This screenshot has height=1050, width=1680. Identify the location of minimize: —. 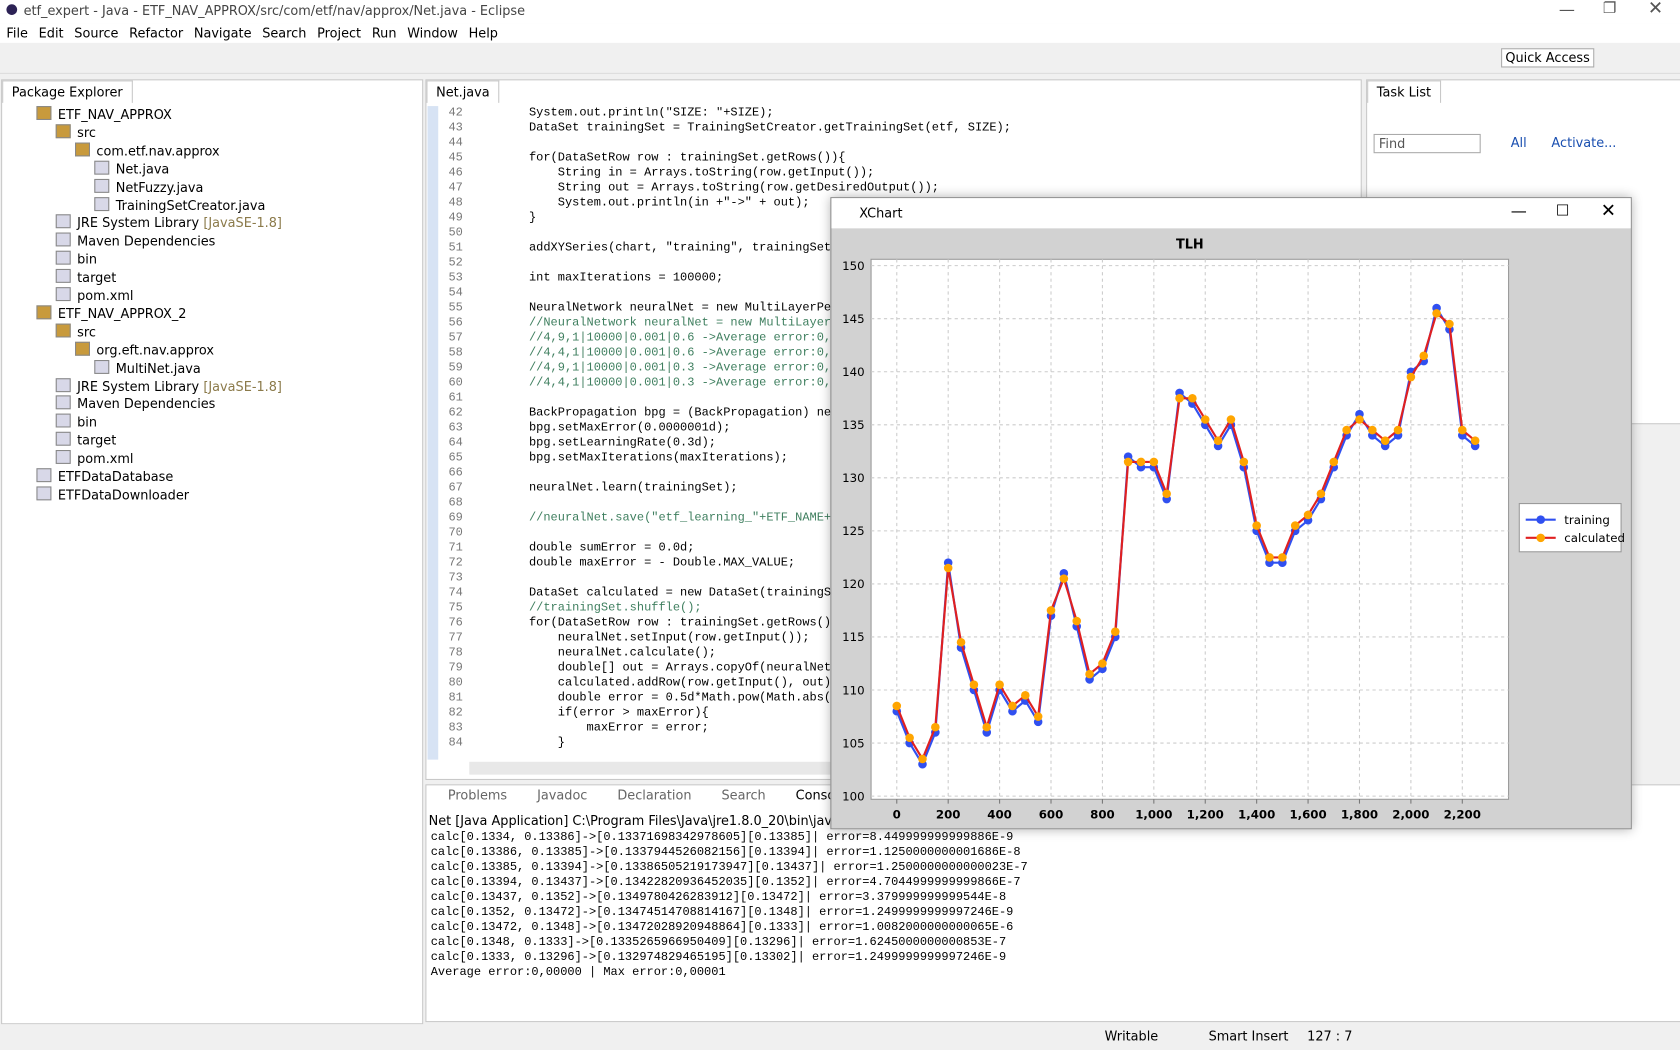
(1567, 10).